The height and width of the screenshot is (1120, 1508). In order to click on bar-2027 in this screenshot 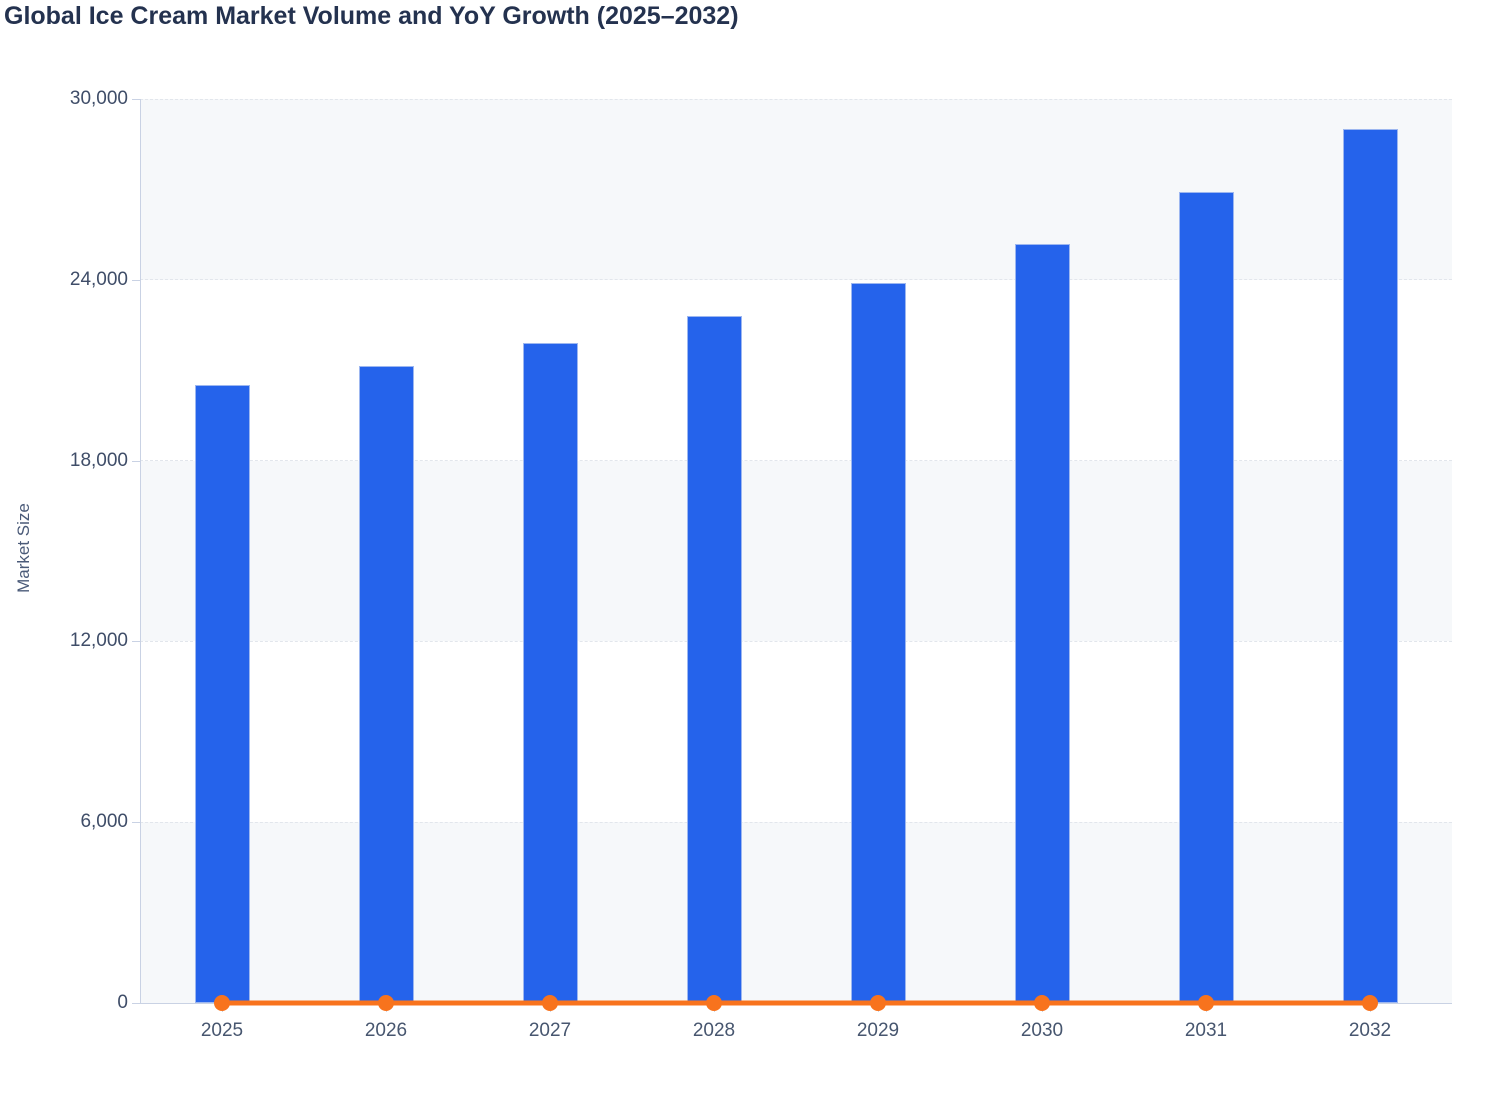, I will do `click(550, 673)`.